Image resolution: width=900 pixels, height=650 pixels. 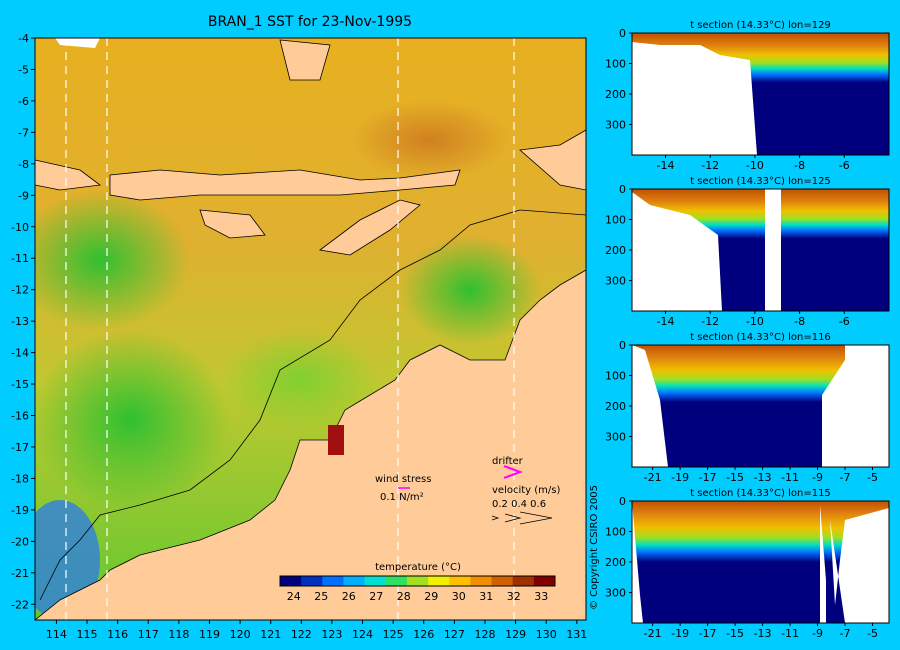 What do you see at coordinates (519, 504) in the screenshot?
I see `velocity-scale: 0.2 0.4 0.6` at bounding box center [519, 504].